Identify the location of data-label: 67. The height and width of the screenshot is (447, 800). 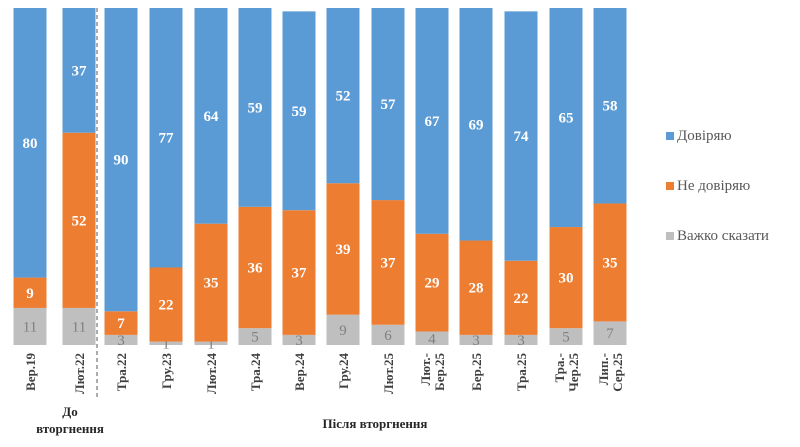
(433, 122).